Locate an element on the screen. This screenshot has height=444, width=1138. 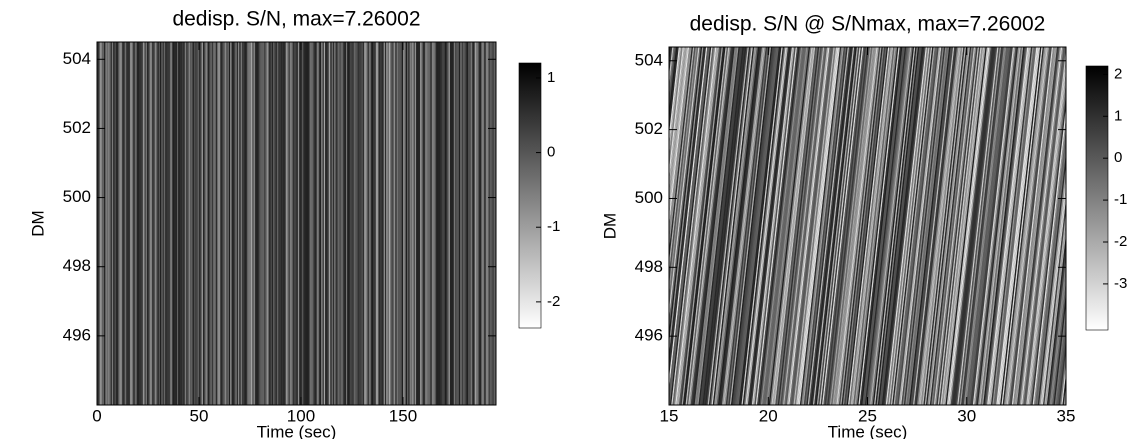
colorbar-tick-label: -1 is located at coordinates (553, 226).